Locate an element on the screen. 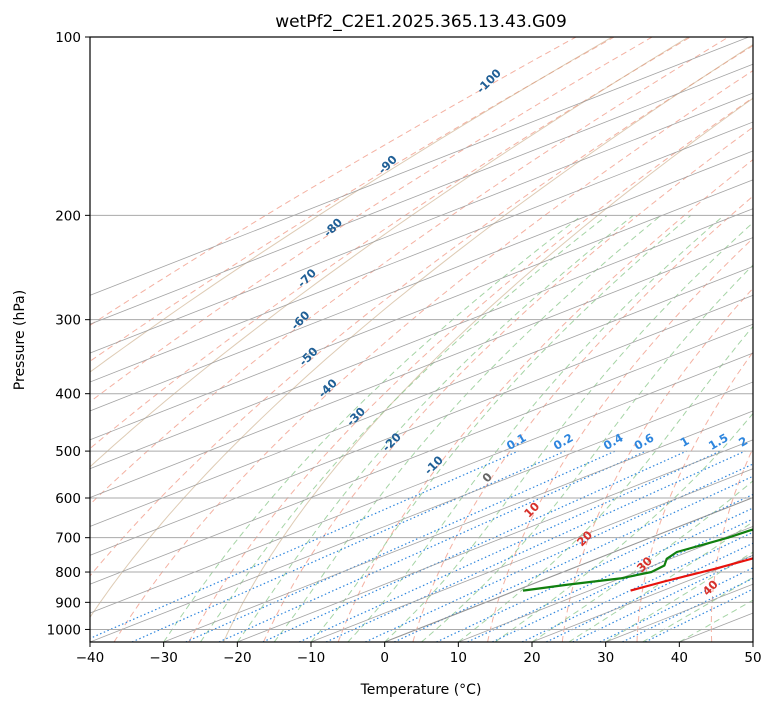  dry-adiabat-label: -80 is located at coordinates (333, 227).